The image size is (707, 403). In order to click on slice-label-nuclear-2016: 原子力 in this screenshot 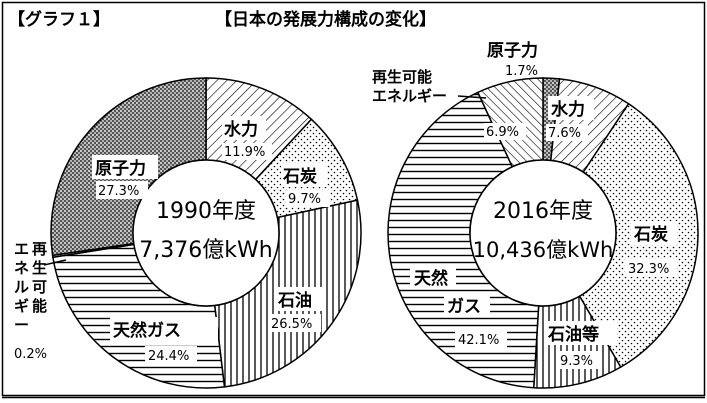, I will do `click(512, 50)`.